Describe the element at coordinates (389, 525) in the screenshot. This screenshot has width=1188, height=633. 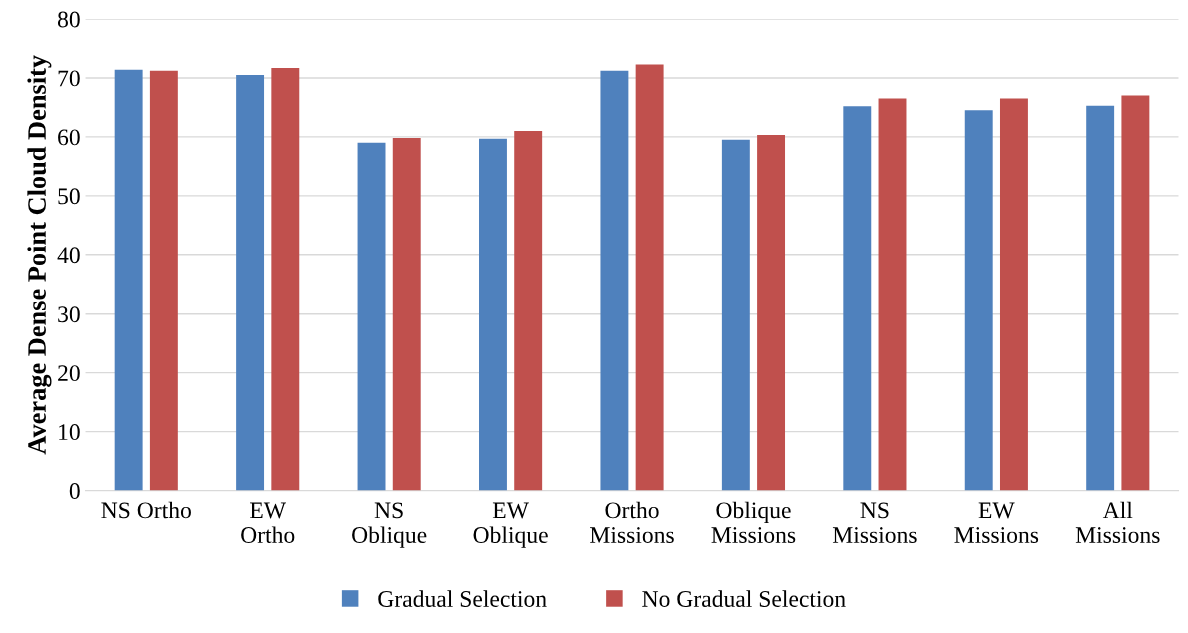
I see `x-tick-label: NS Oblique` at that location.